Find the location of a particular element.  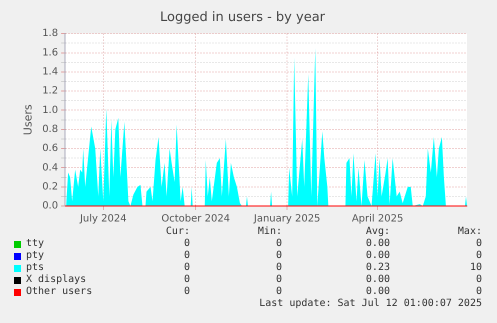

text: 10 is located at coordinates (476, 267).